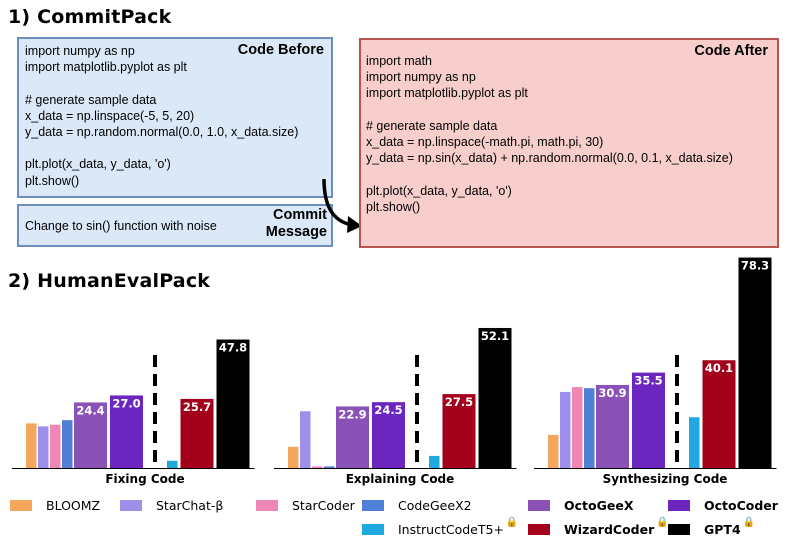  What do you see at coordinates (145, 479) in the screenshot?
I see `panel-title-fixing: Fixing Code` at bounding box center [145, 479].